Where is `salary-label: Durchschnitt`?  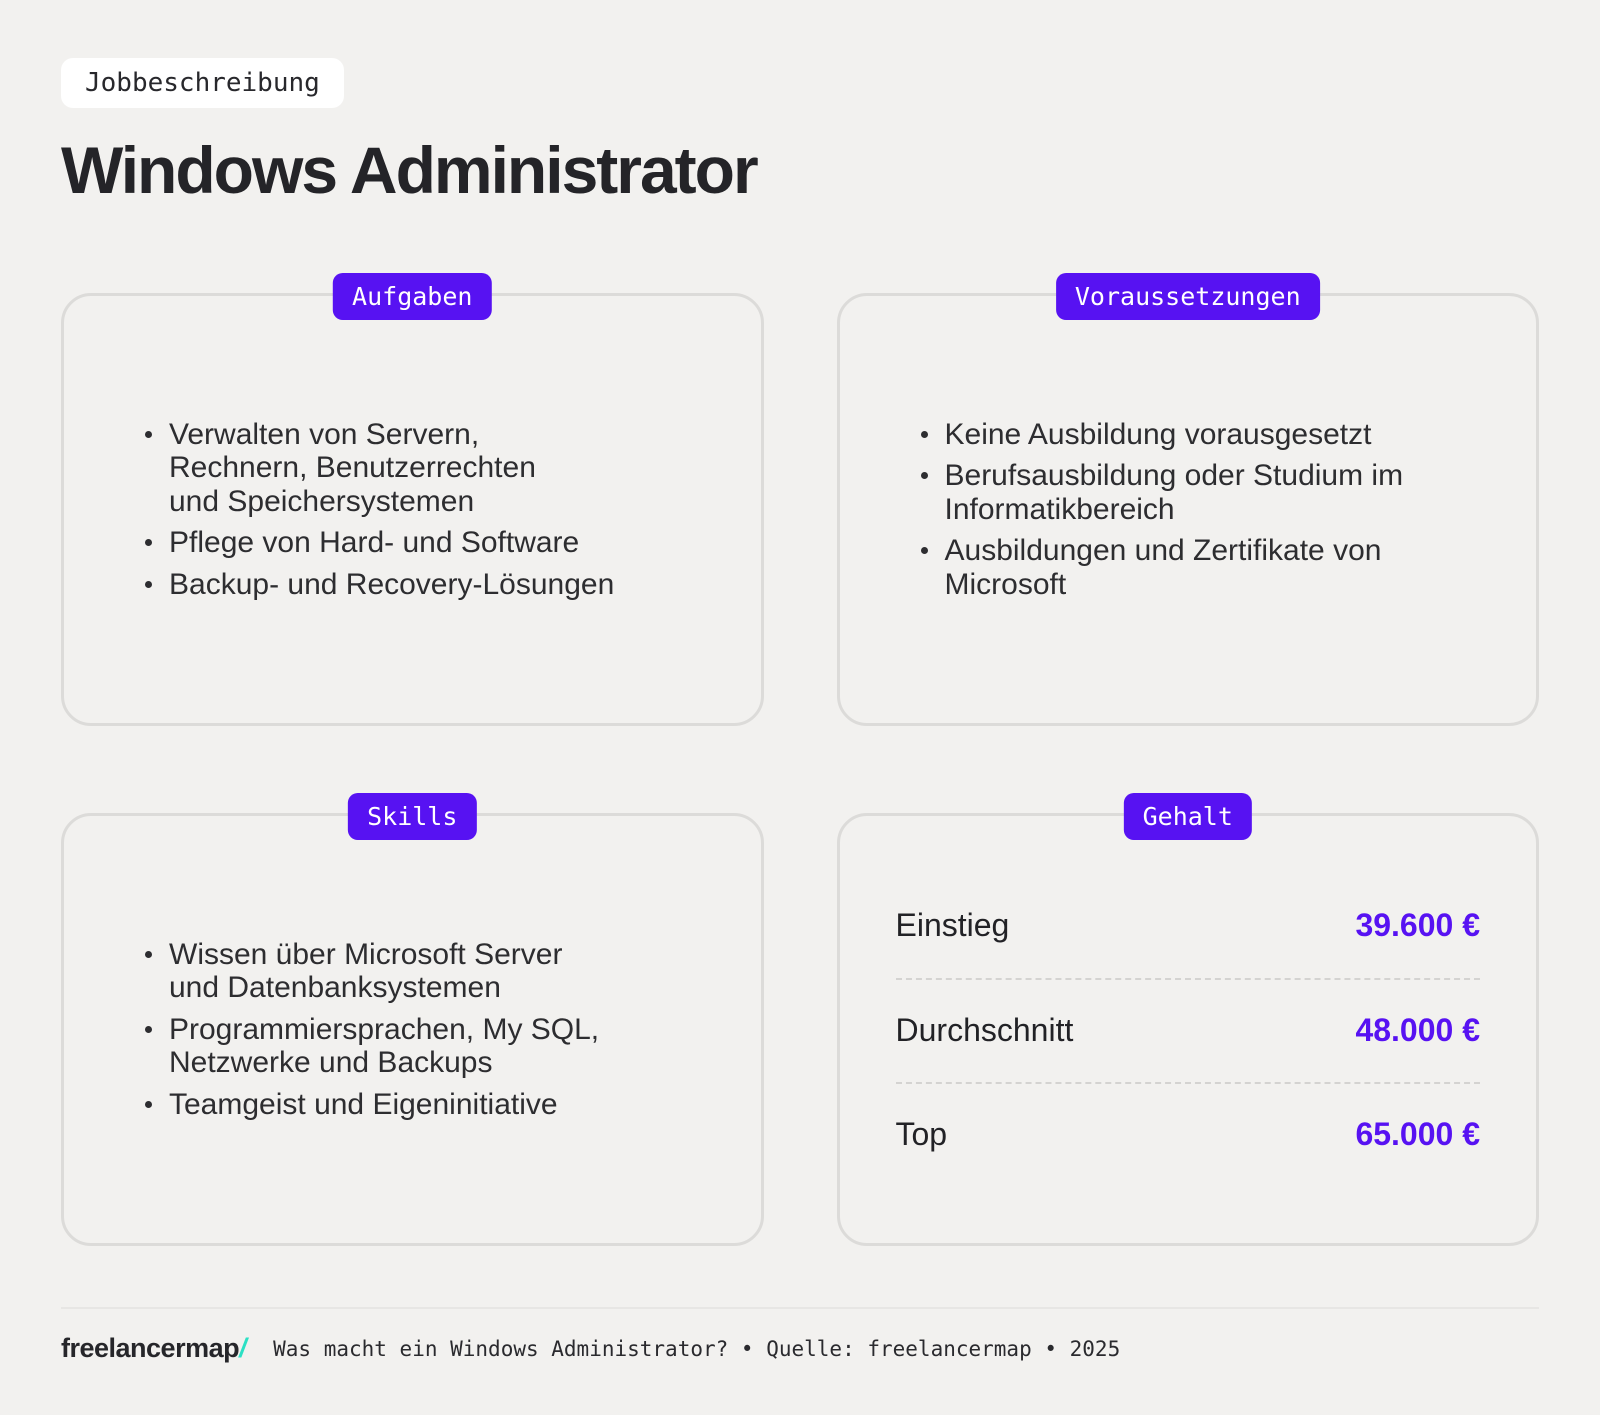
salary-label: Durchschnitt is located at coordinates (984, 1030).